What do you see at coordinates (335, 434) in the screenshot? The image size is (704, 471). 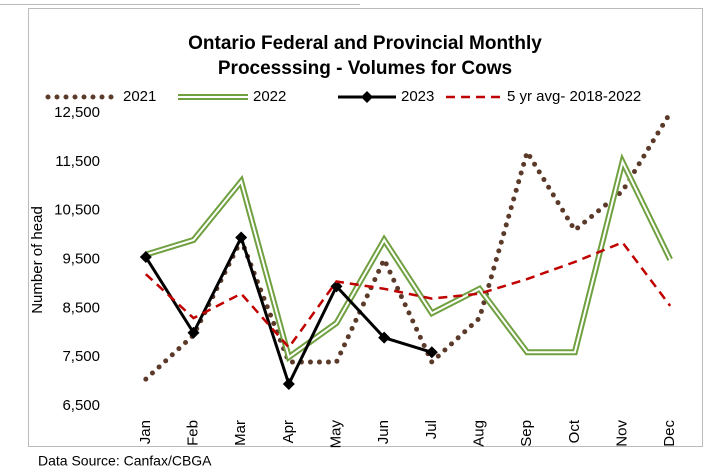 I see `x-tick-label: May` at bounding box center [335, 434].